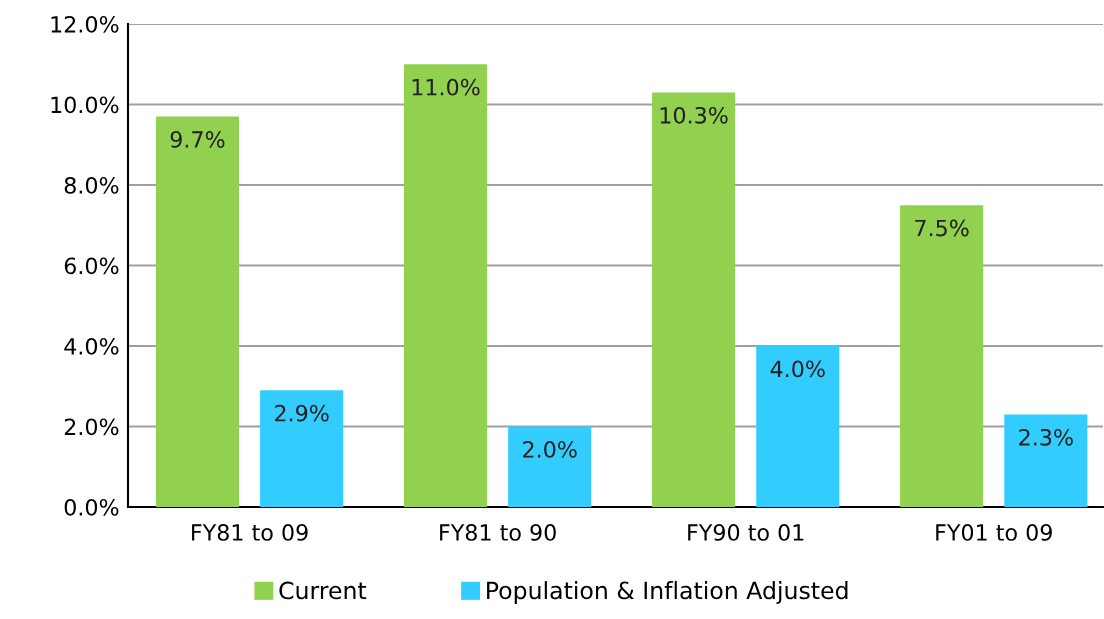 The width and height of the screenshot is (1104, 619). Describe the element at coordinates (746, 532) in the screenshot. I see `x-tick-label: FY90 to 01` at that location.